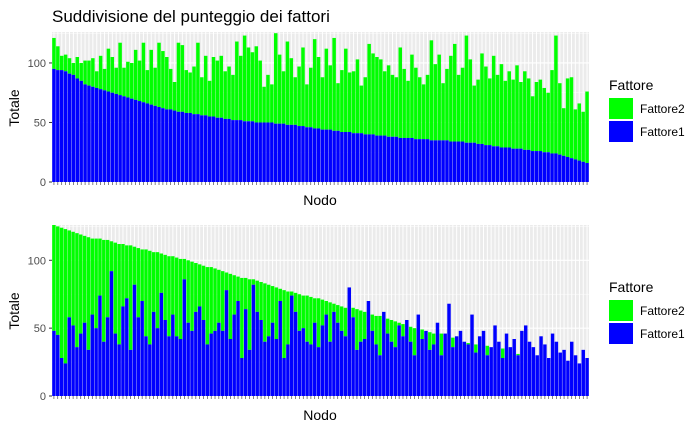 This screenshot has width=700, height=432. I want to click on y-tick-label: 100, so click(37, 261).